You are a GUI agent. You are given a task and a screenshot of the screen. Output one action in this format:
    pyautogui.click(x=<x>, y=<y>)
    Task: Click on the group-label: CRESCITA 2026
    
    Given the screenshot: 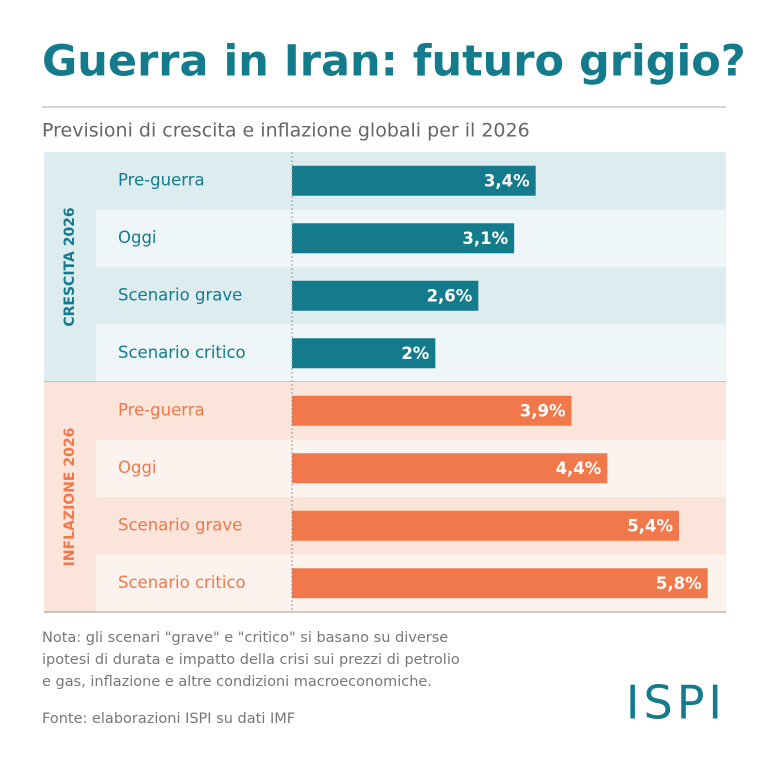 What is the action you would take?
    pyautogui.click(x=70, y=266)
    